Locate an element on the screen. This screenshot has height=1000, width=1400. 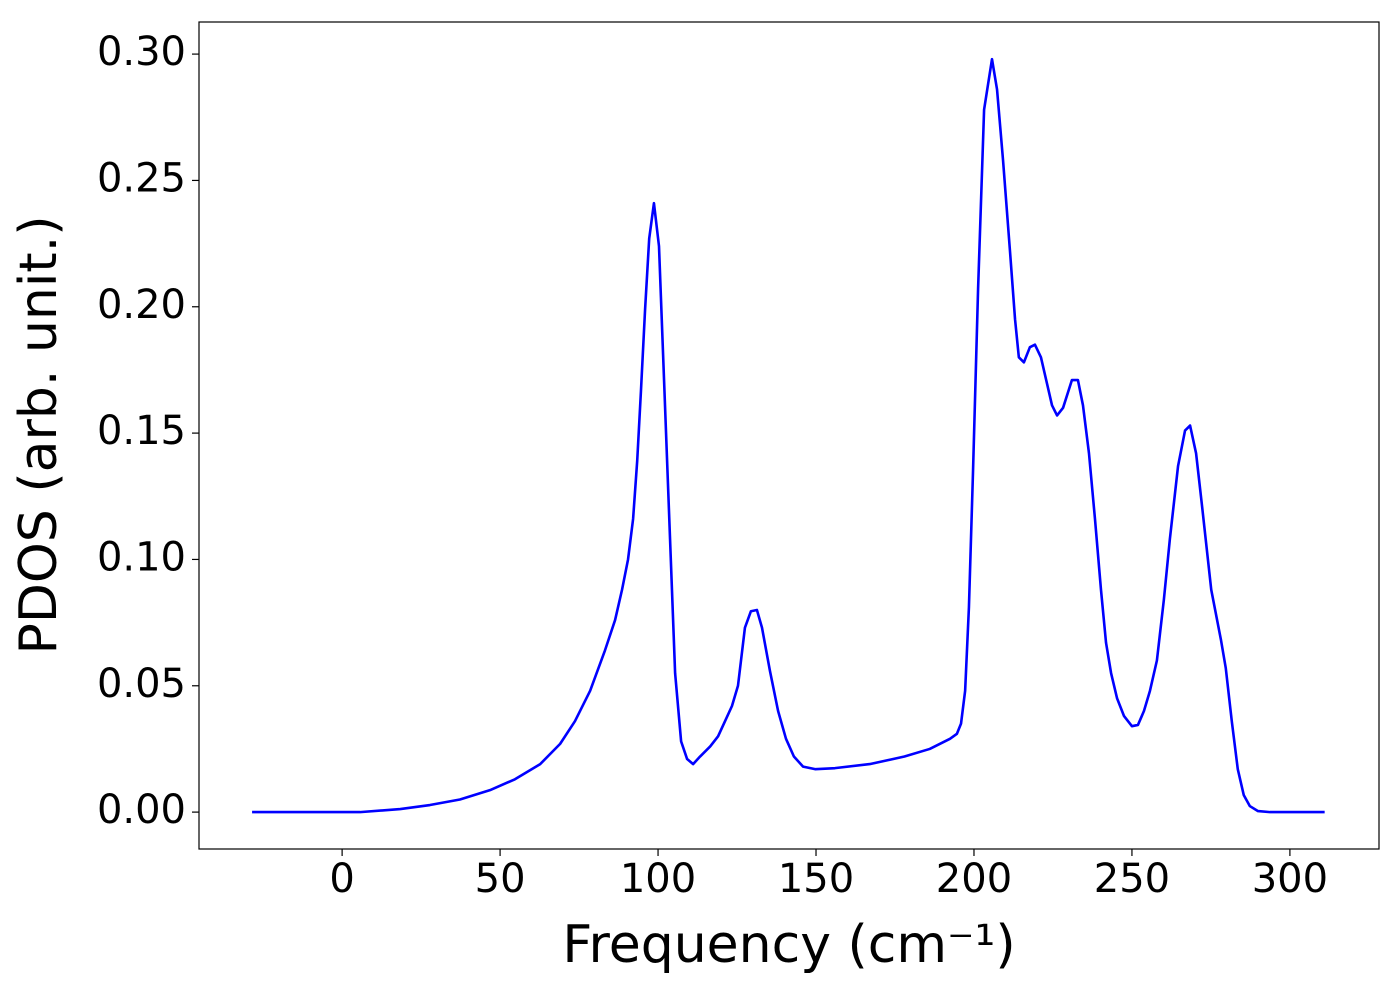
x-axis-label: Frequency (cm⁻¹) is located at coordinates (788, 945).